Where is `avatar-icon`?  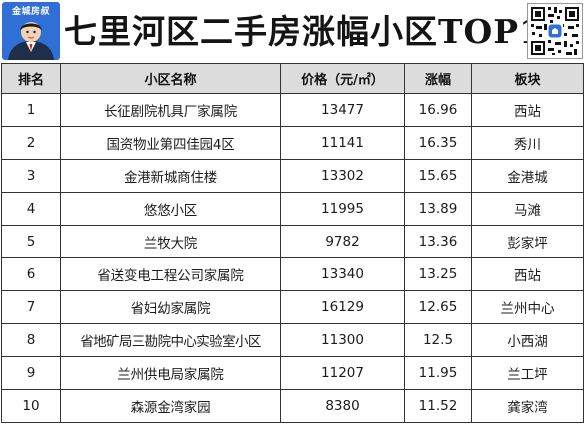
avatar-icon is located at coordinates (31, 41).